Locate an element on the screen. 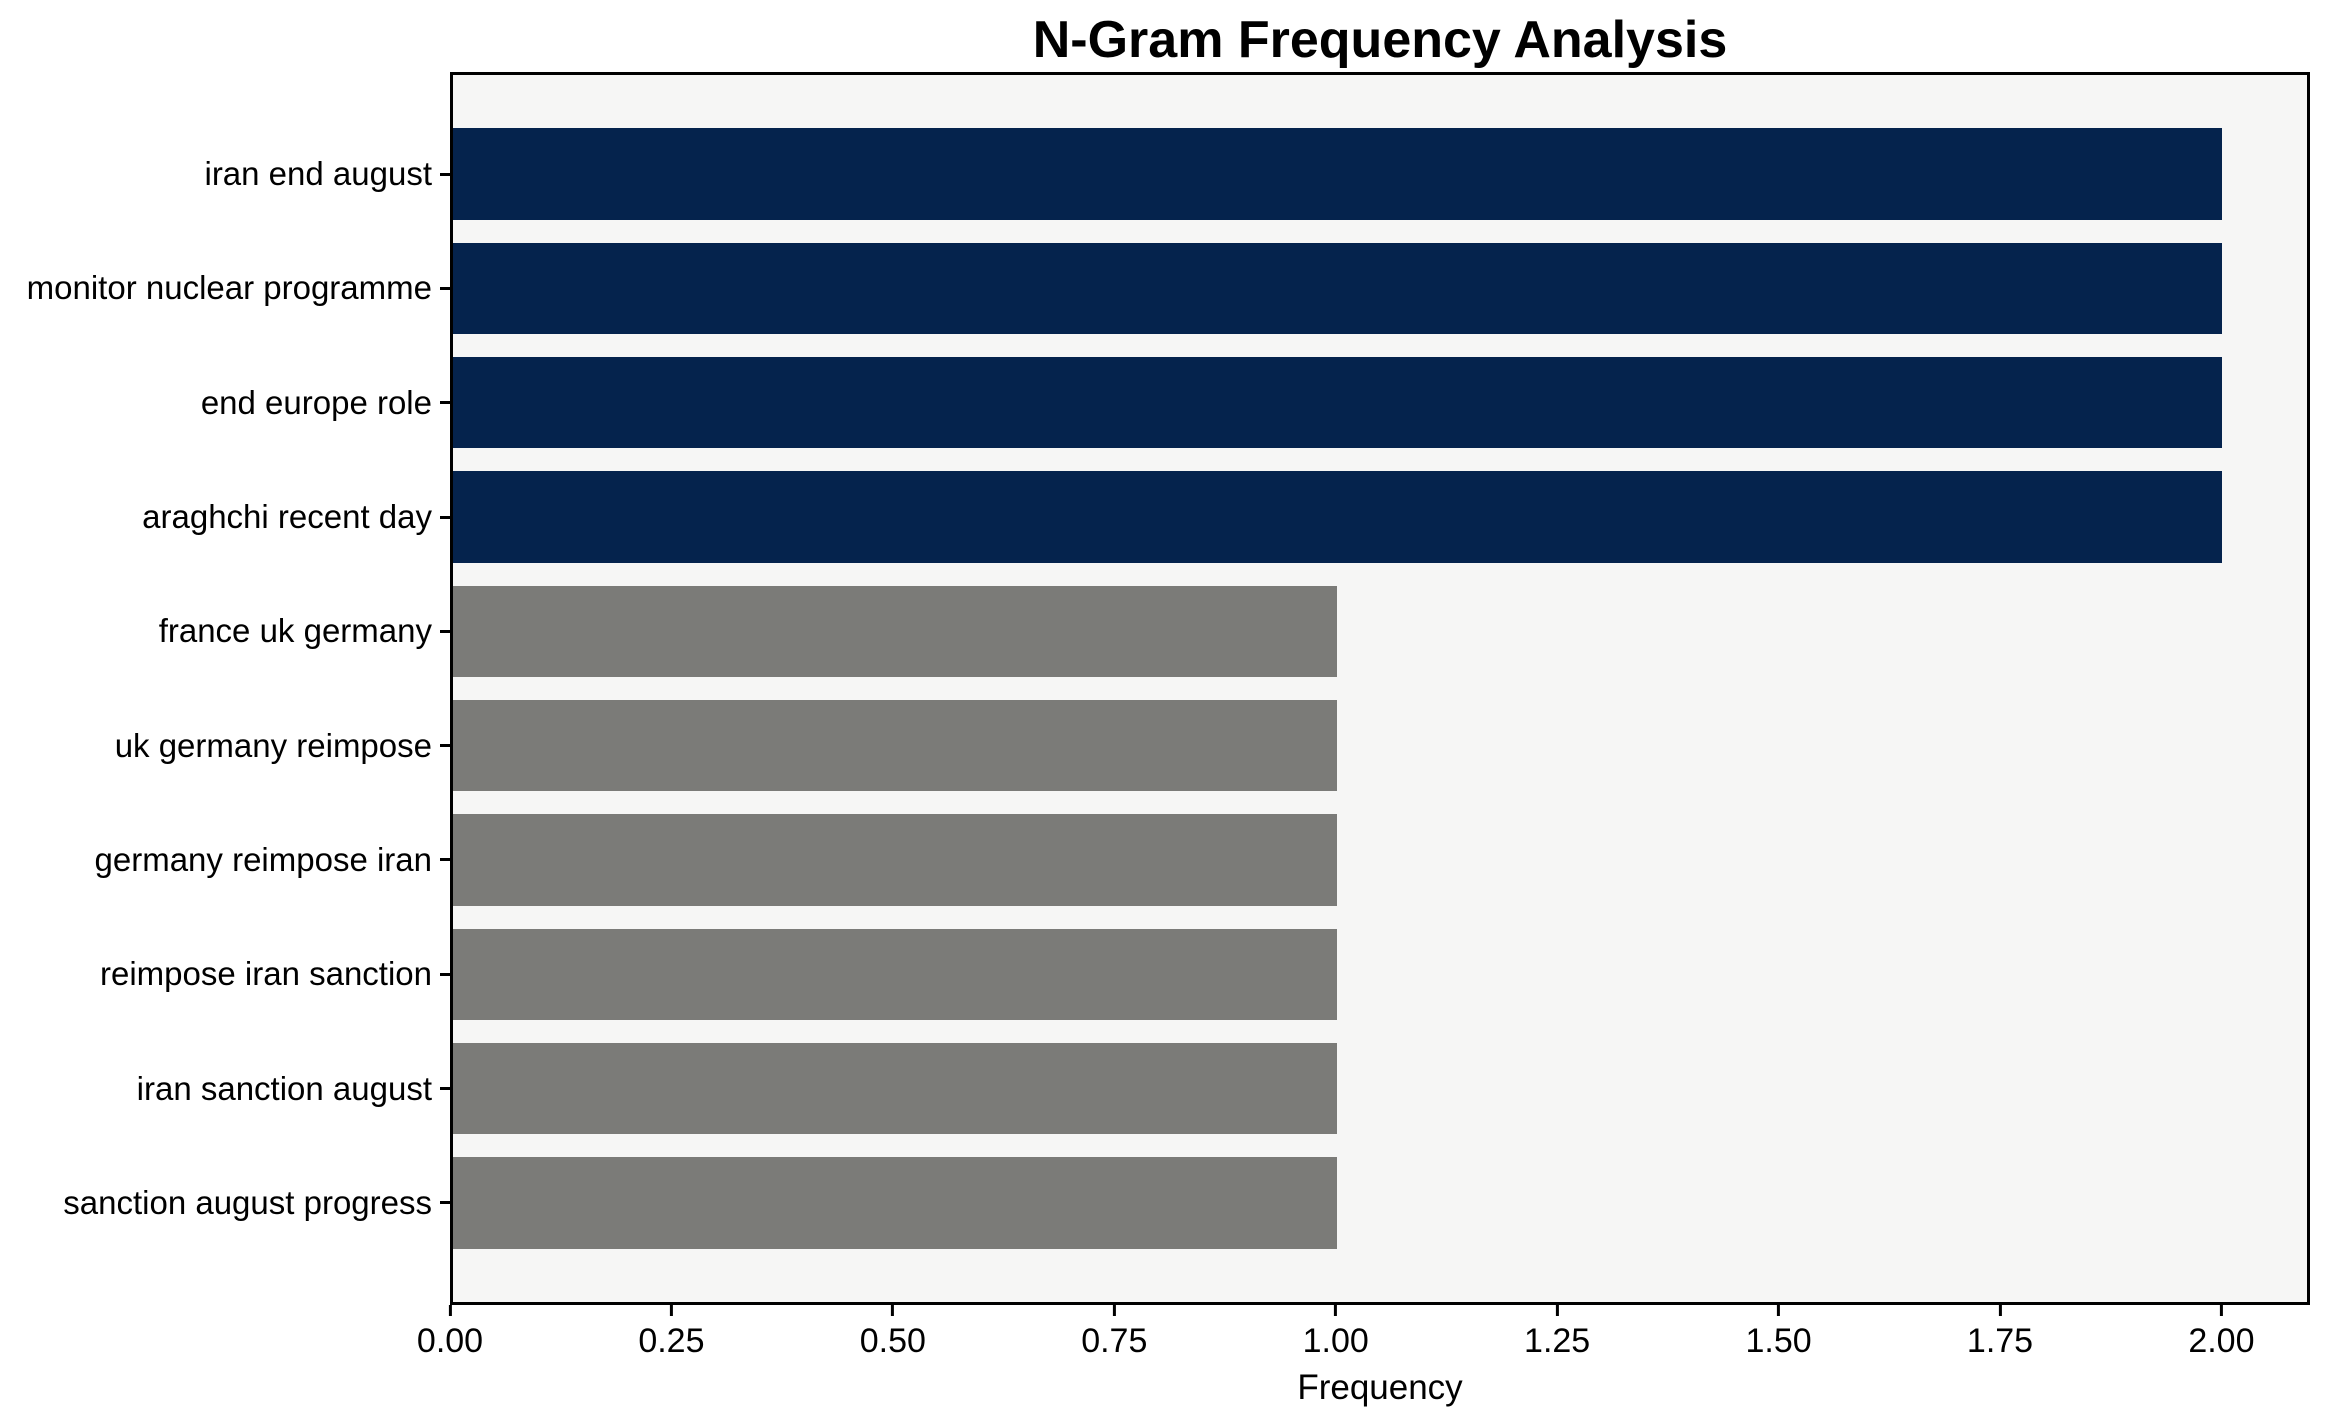 Image resolution: width=2328 pixels, height=1414 pixels. bar-iran-sanction-august is located at coordinates (895, 1088).